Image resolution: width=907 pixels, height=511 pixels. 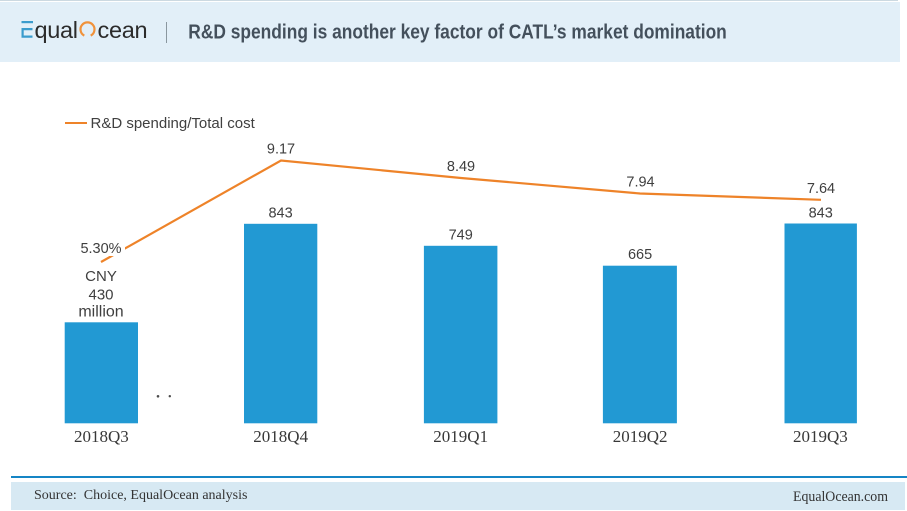 What do you see at coordinates (640, 255) in the screenshot?
I see `svg-text: 665` at bounding box center [640, 255].